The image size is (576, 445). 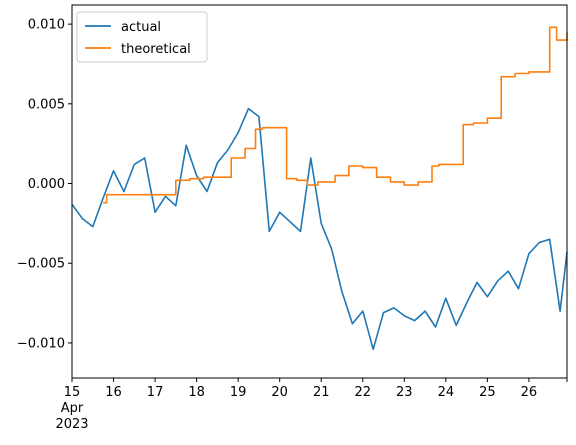 What do you see at coordinates (72, 408) in the screenshot?
I see `x-tick-month: Apr` at bounding box center [72, 408].